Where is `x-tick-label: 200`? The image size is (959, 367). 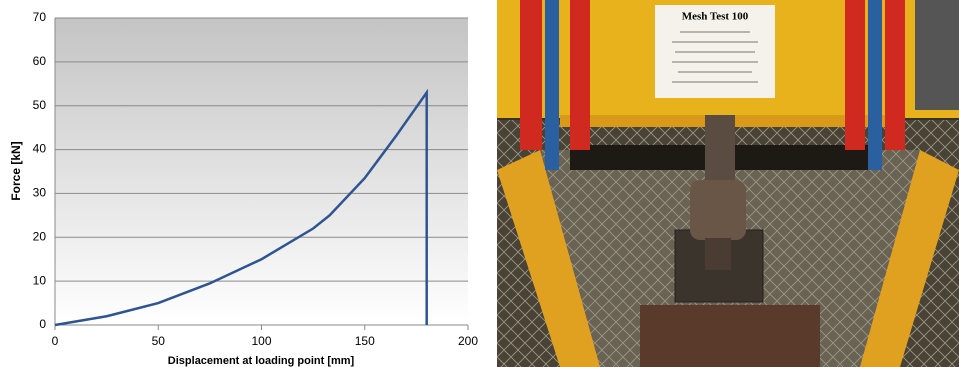 x-tick-label: 200 is located at coordinates (468, 341).